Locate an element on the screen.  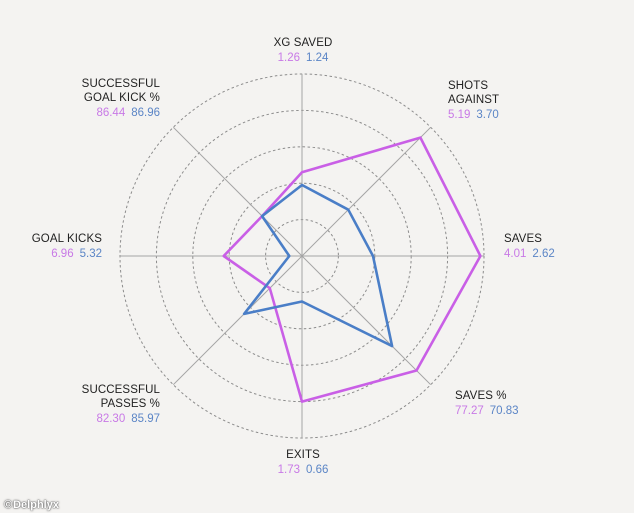
axis-label-goal-kicks: GOAL KICKS 6.96 5.32 is located at coordinates (66, 246).